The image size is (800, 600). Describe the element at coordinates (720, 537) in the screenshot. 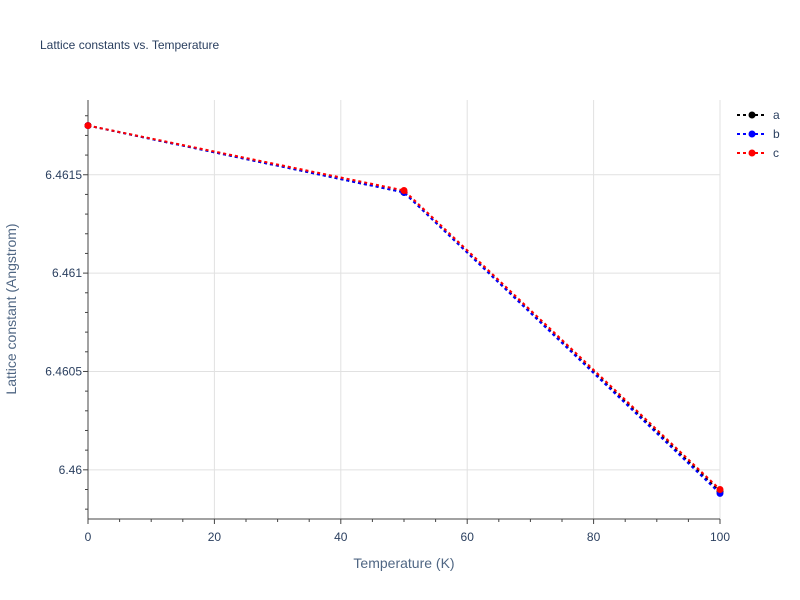

I see `x-tick-label: 100` at that location.